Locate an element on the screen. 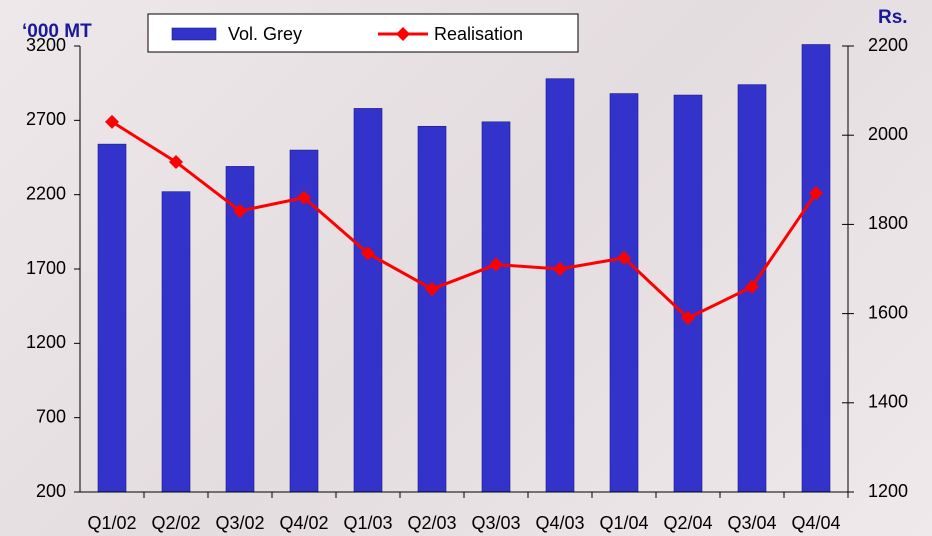  y-tick-label: 1700 is located at coordinates (46, 268).